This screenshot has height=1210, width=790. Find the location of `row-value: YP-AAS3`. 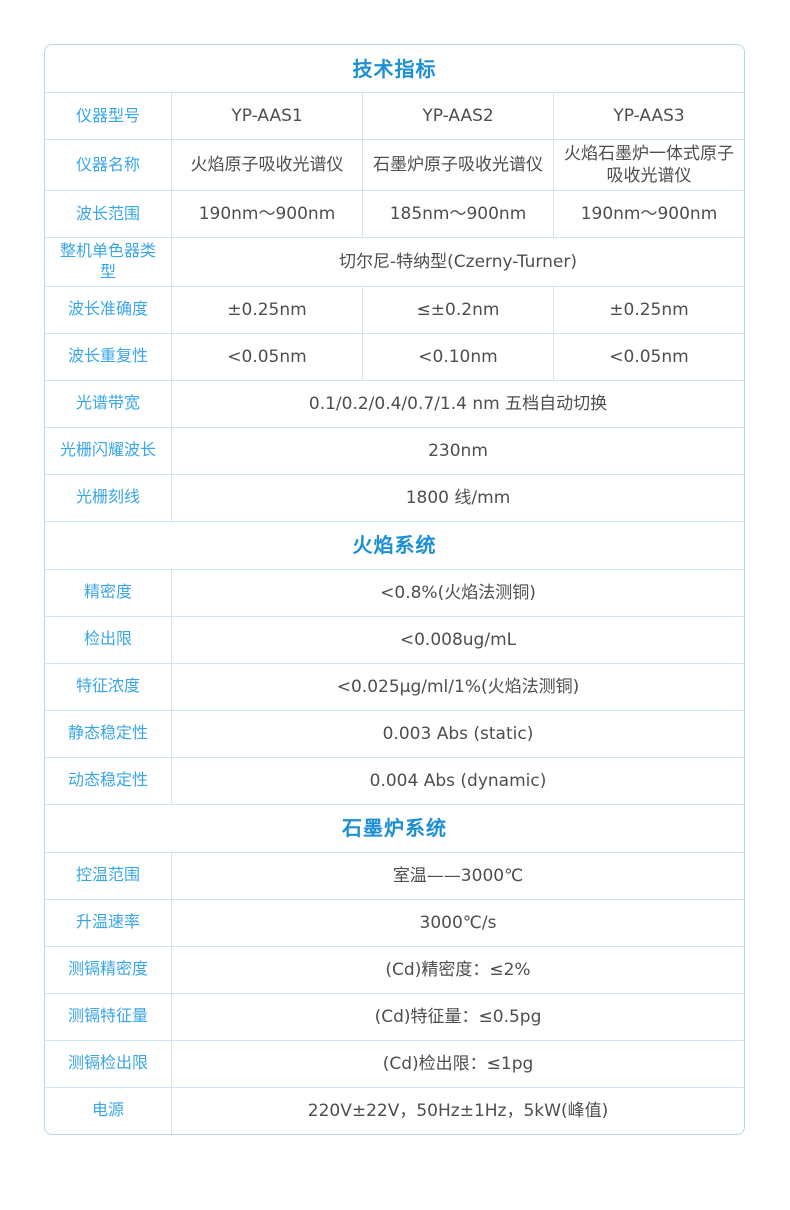

row-value: YP-AAS3 is located at coordinates (648, 116).